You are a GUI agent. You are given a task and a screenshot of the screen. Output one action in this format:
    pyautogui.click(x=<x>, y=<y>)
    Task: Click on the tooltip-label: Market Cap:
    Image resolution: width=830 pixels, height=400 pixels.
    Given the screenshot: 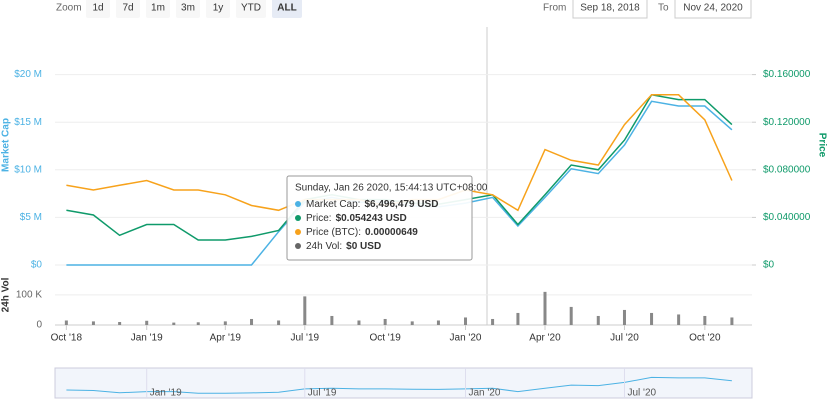 What is the action you would take?
    pyautogui.click(x=333, y=204)
    